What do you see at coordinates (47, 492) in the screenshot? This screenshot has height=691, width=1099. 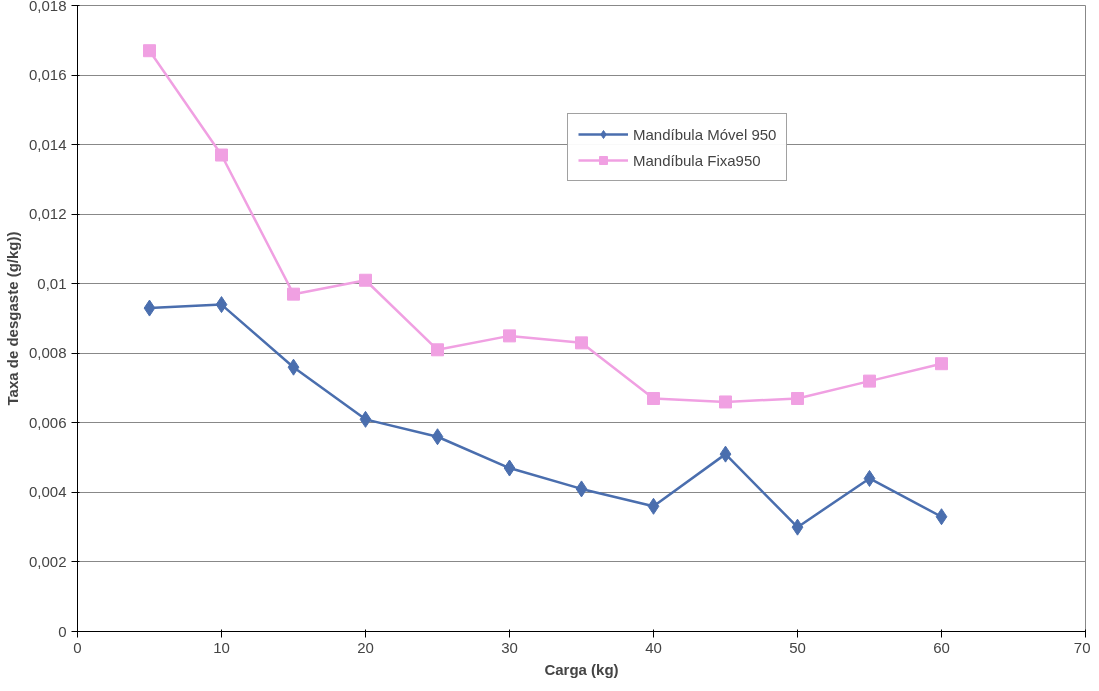 I see `y-tick-label: 0,004` at bounding box center [47, 492].